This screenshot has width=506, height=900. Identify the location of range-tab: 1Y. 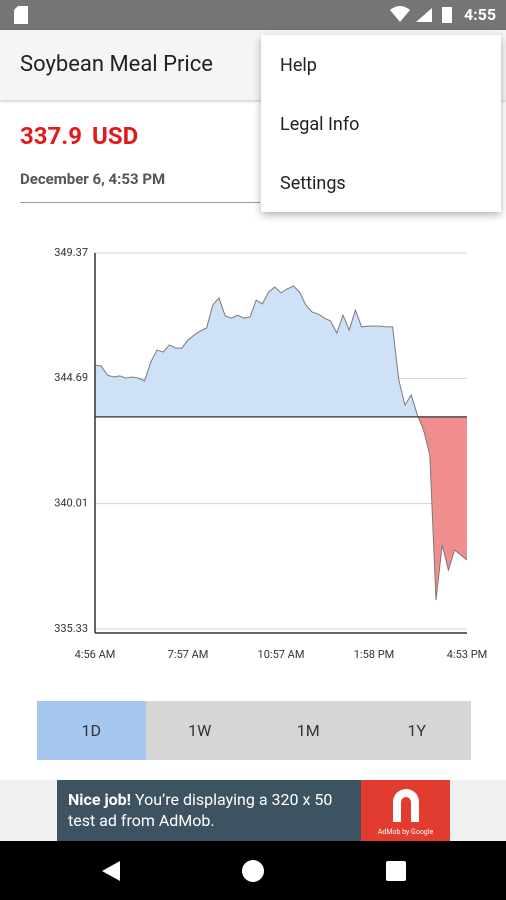
(417, 730).